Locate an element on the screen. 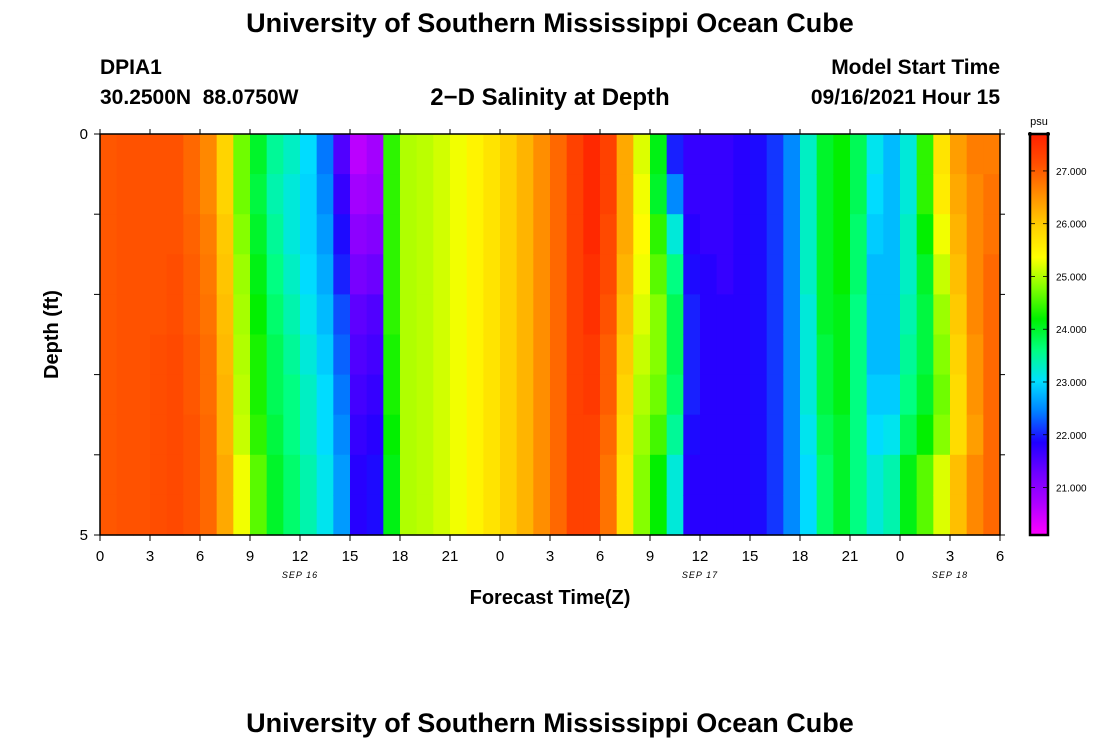  x-tick-label: 12 is located at coordinates (700, 556).